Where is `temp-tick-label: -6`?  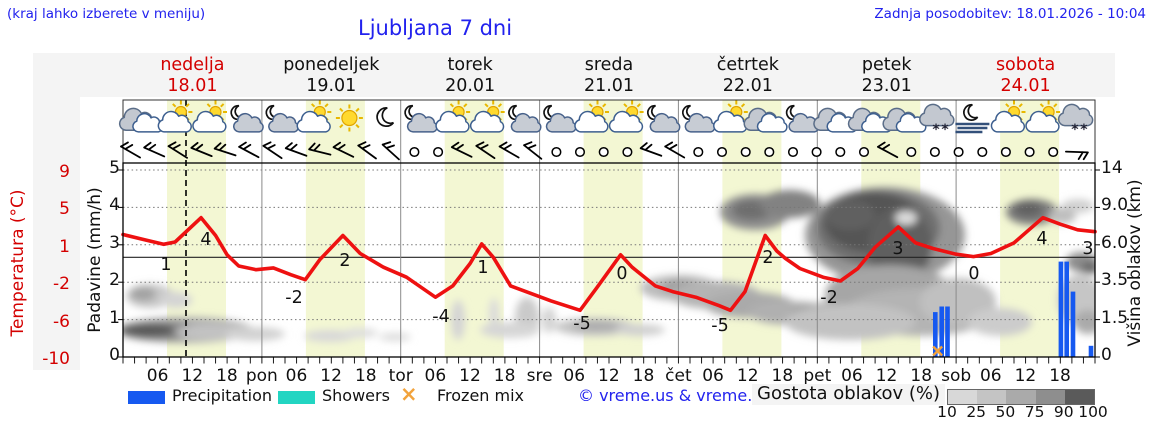 temp-tick-label: -6 is located at coordinates (61, 321).